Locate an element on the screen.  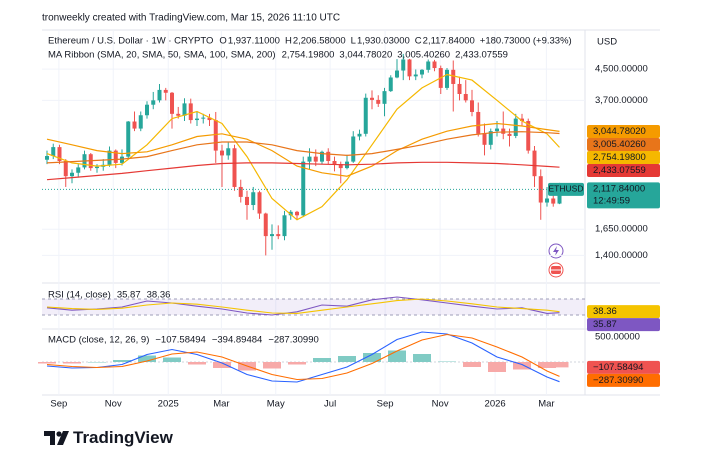
rsi-line is located at coordinates (303, 306).